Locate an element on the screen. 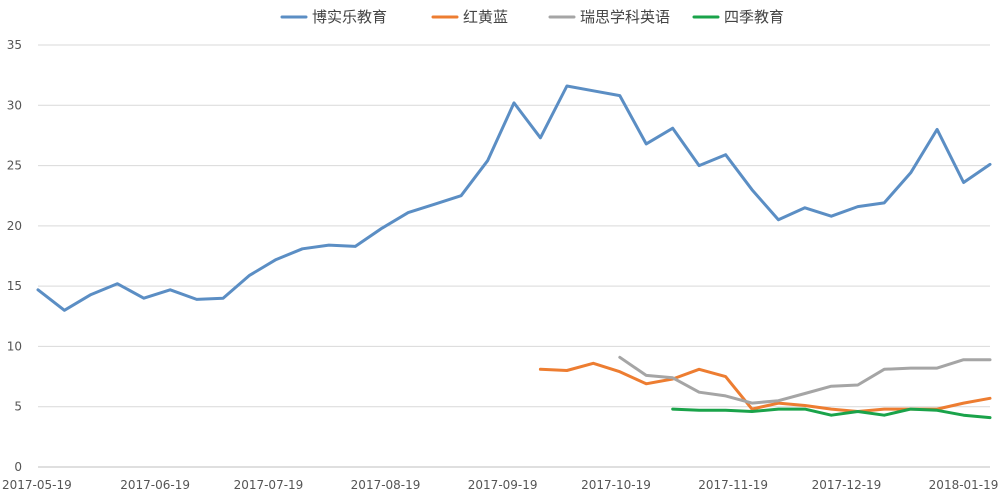  y-tick-label: 35 is located at coordinates (14, 45).